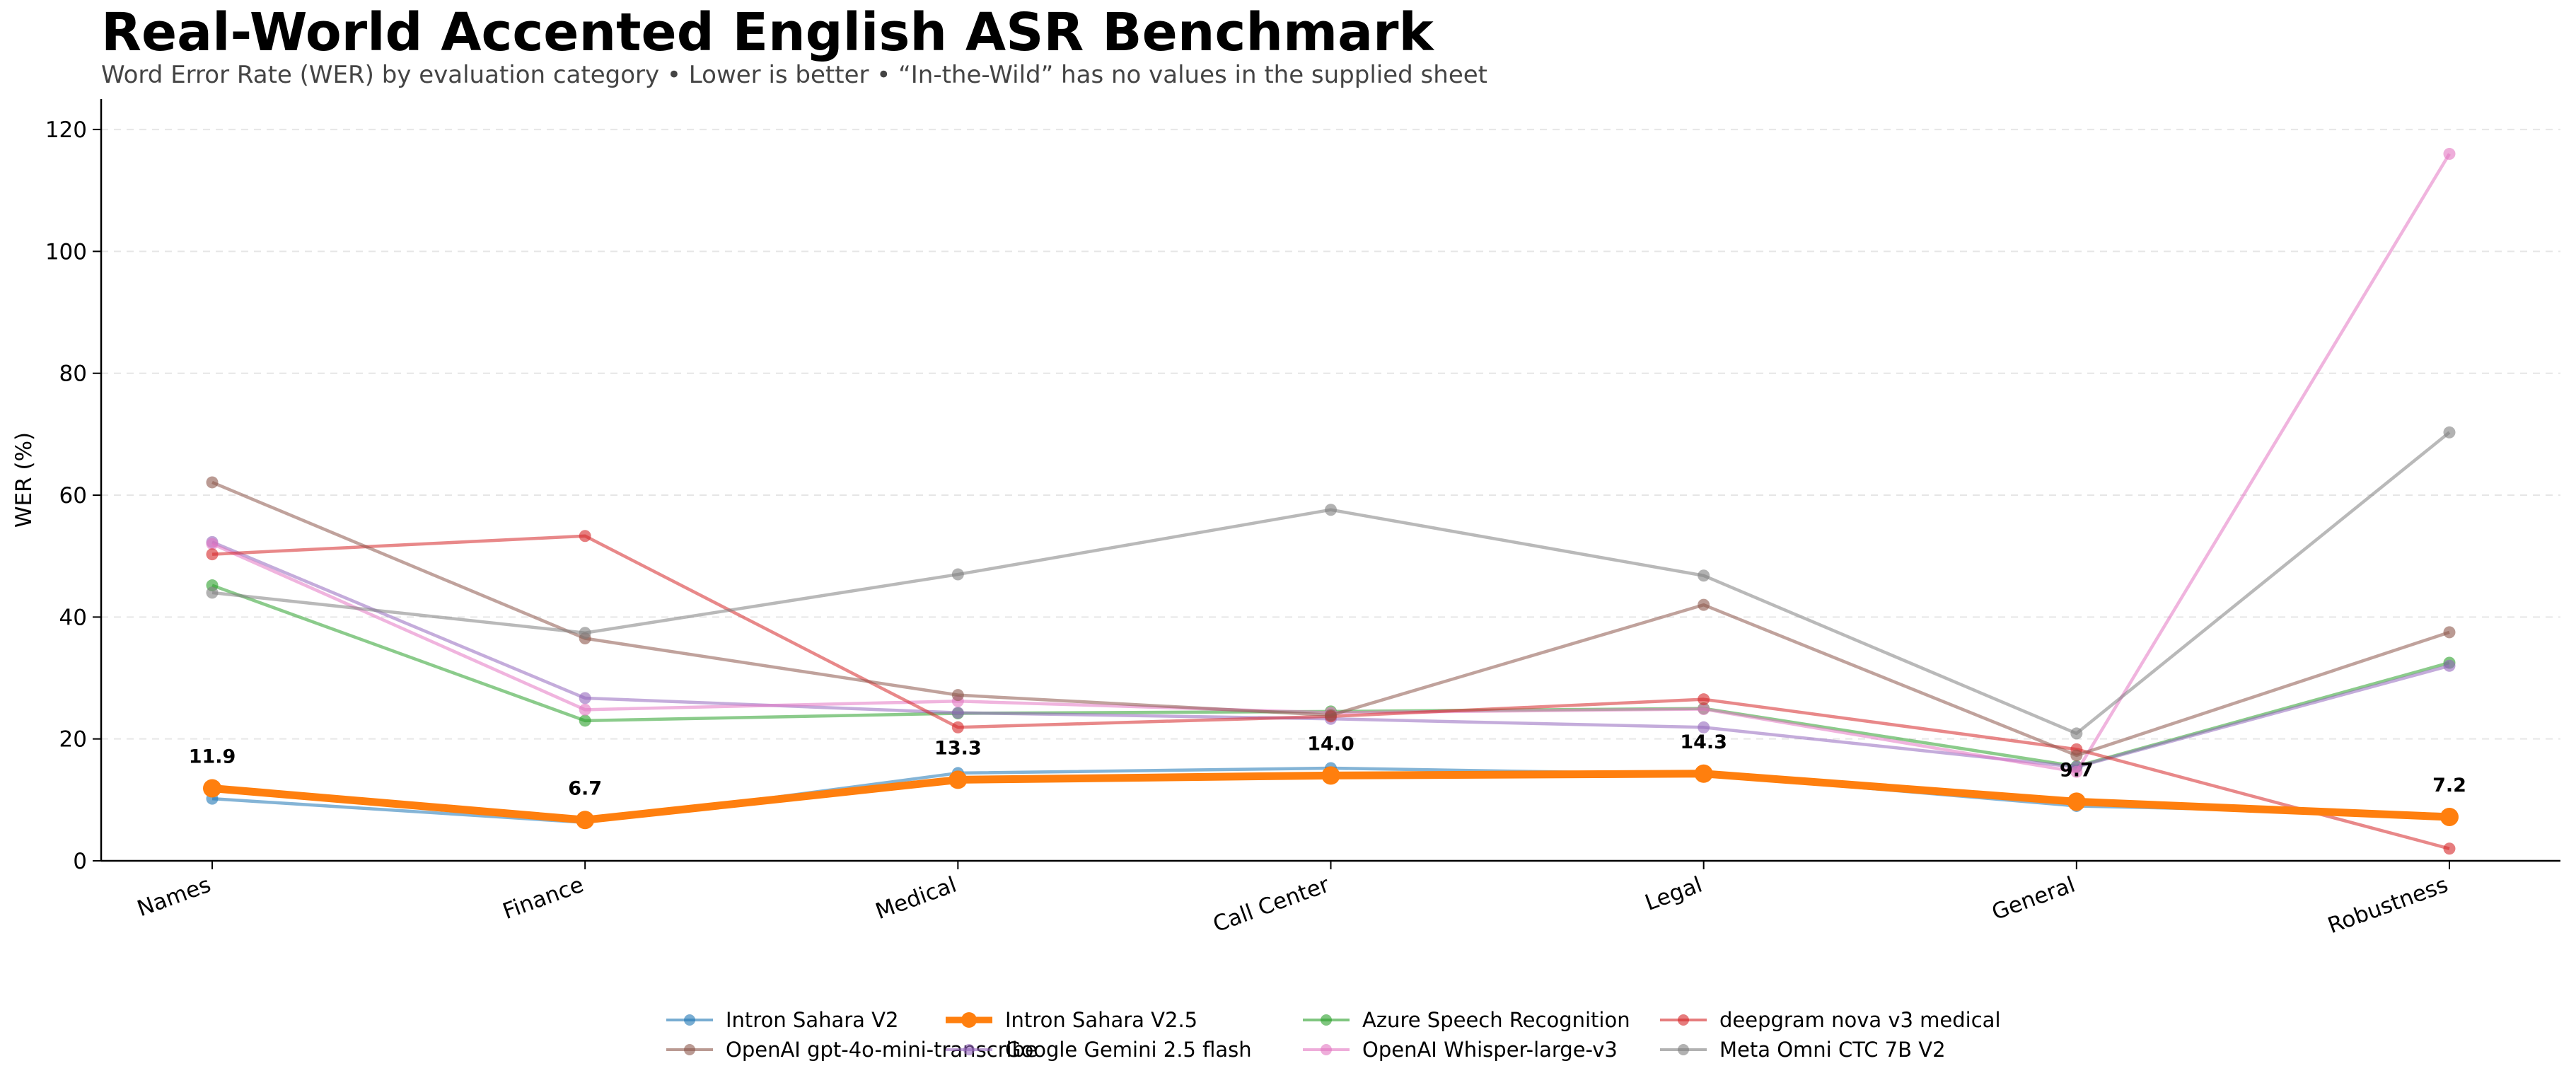 This screenshot has width=2576, height=1090. I want to click on legend-item: OpenAI Whisper-large-v3, so click(1480, 1050).